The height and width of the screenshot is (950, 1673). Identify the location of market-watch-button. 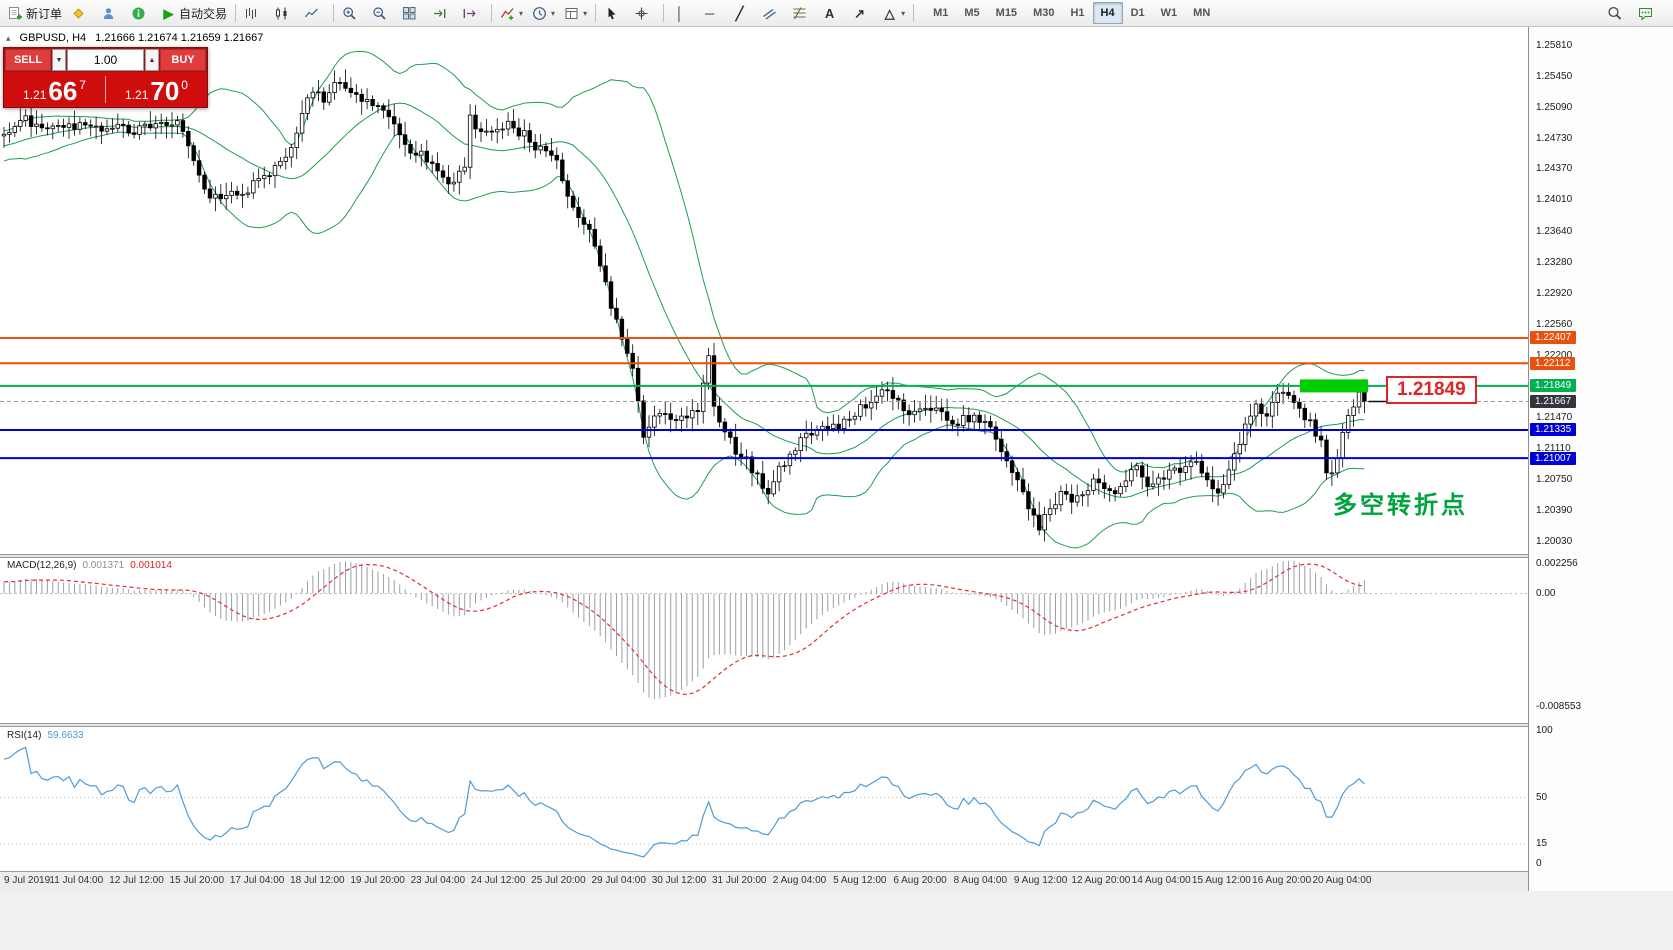
(111, 13).